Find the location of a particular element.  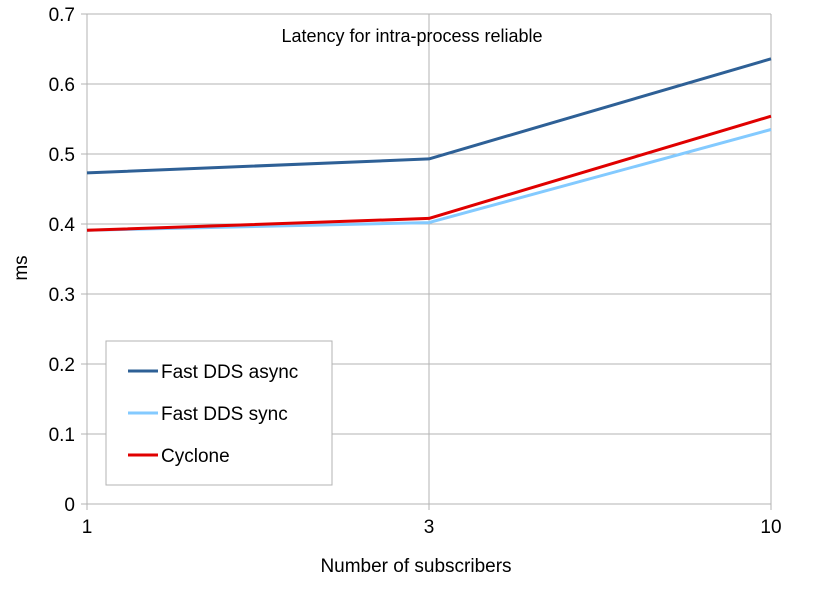

y-axis-title: ms is located at coordinates (21, 267).